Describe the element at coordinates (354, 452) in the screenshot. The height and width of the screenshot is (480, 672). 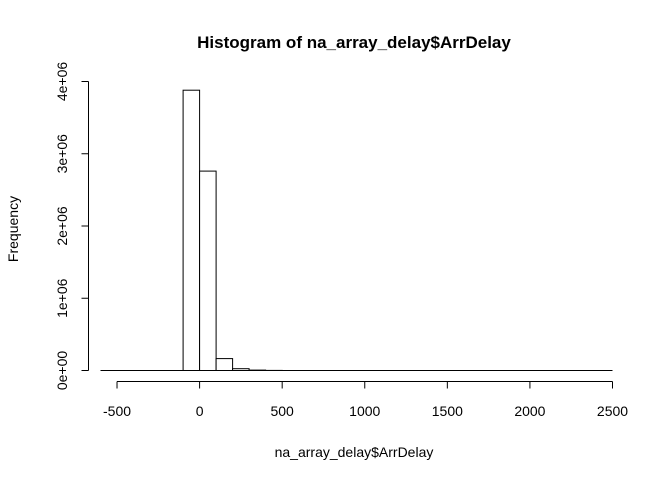
I see `x-axis-label: na_array_delay$ArrDelay` at that location.